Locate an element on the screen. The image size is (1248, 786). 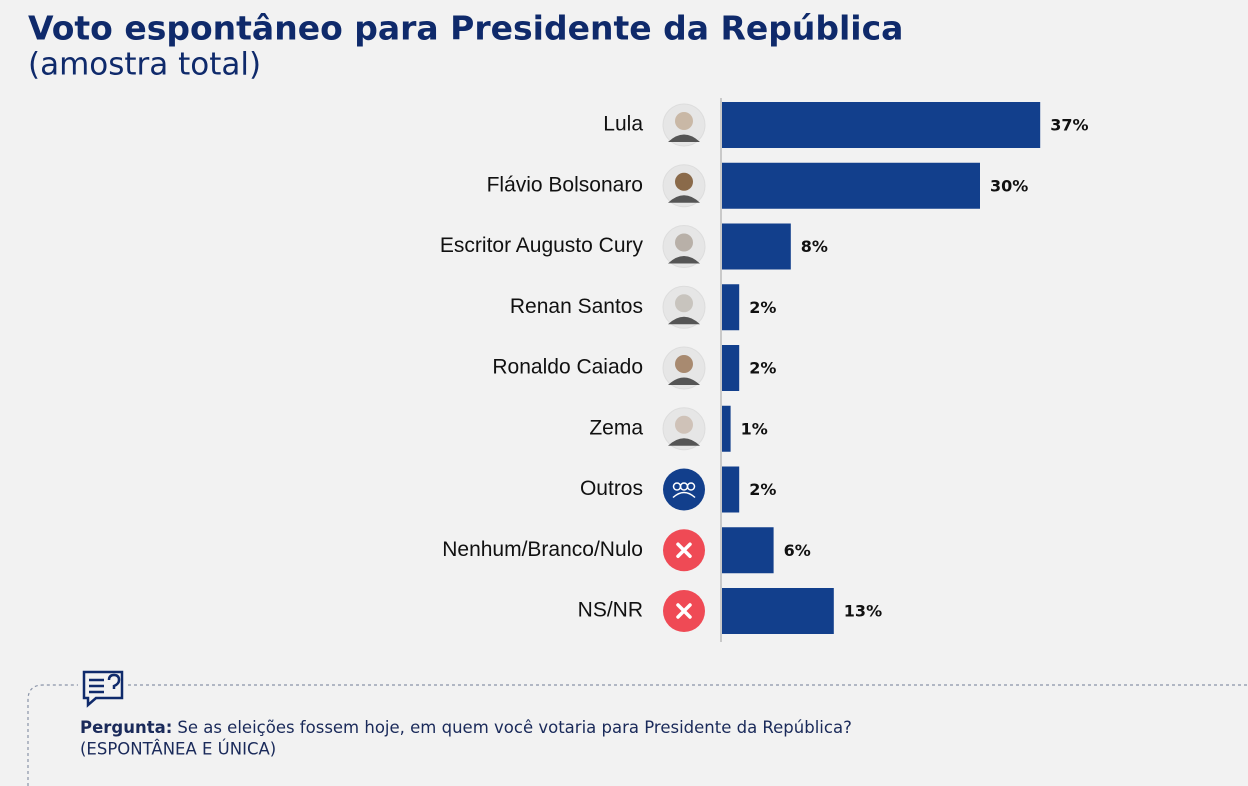
group-person is located at coordinates (691, 486).